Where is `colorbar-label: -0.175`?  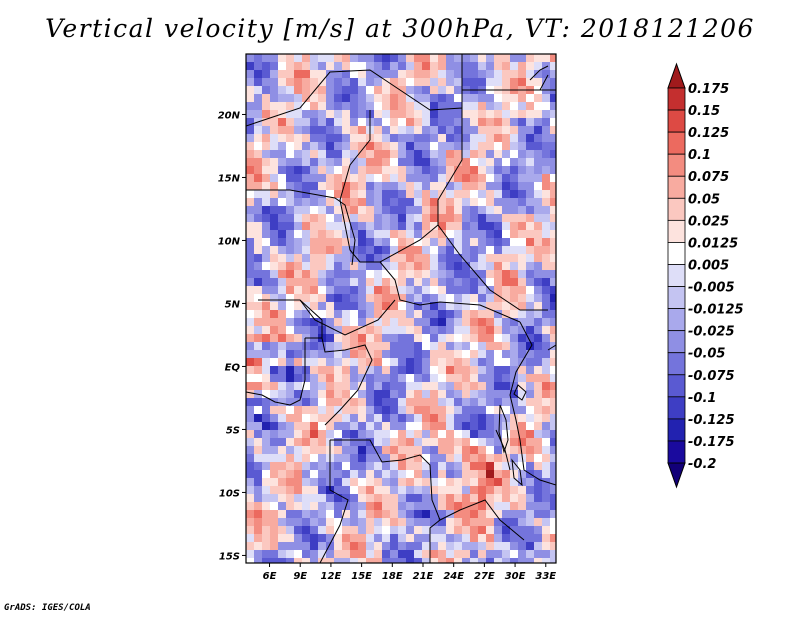
colorbar-label: -0.175 is located at coordinates (711, 442).